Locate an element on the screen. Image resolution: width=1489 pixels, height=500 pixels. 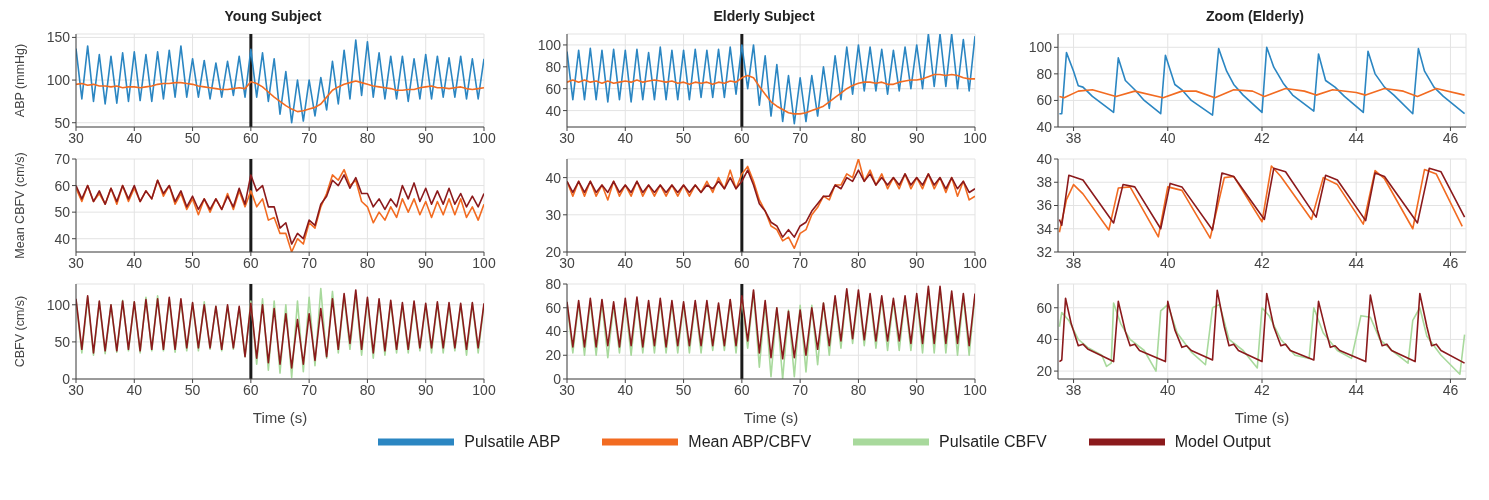
y-tick-label: 30 is located at coordinates (553, 214).